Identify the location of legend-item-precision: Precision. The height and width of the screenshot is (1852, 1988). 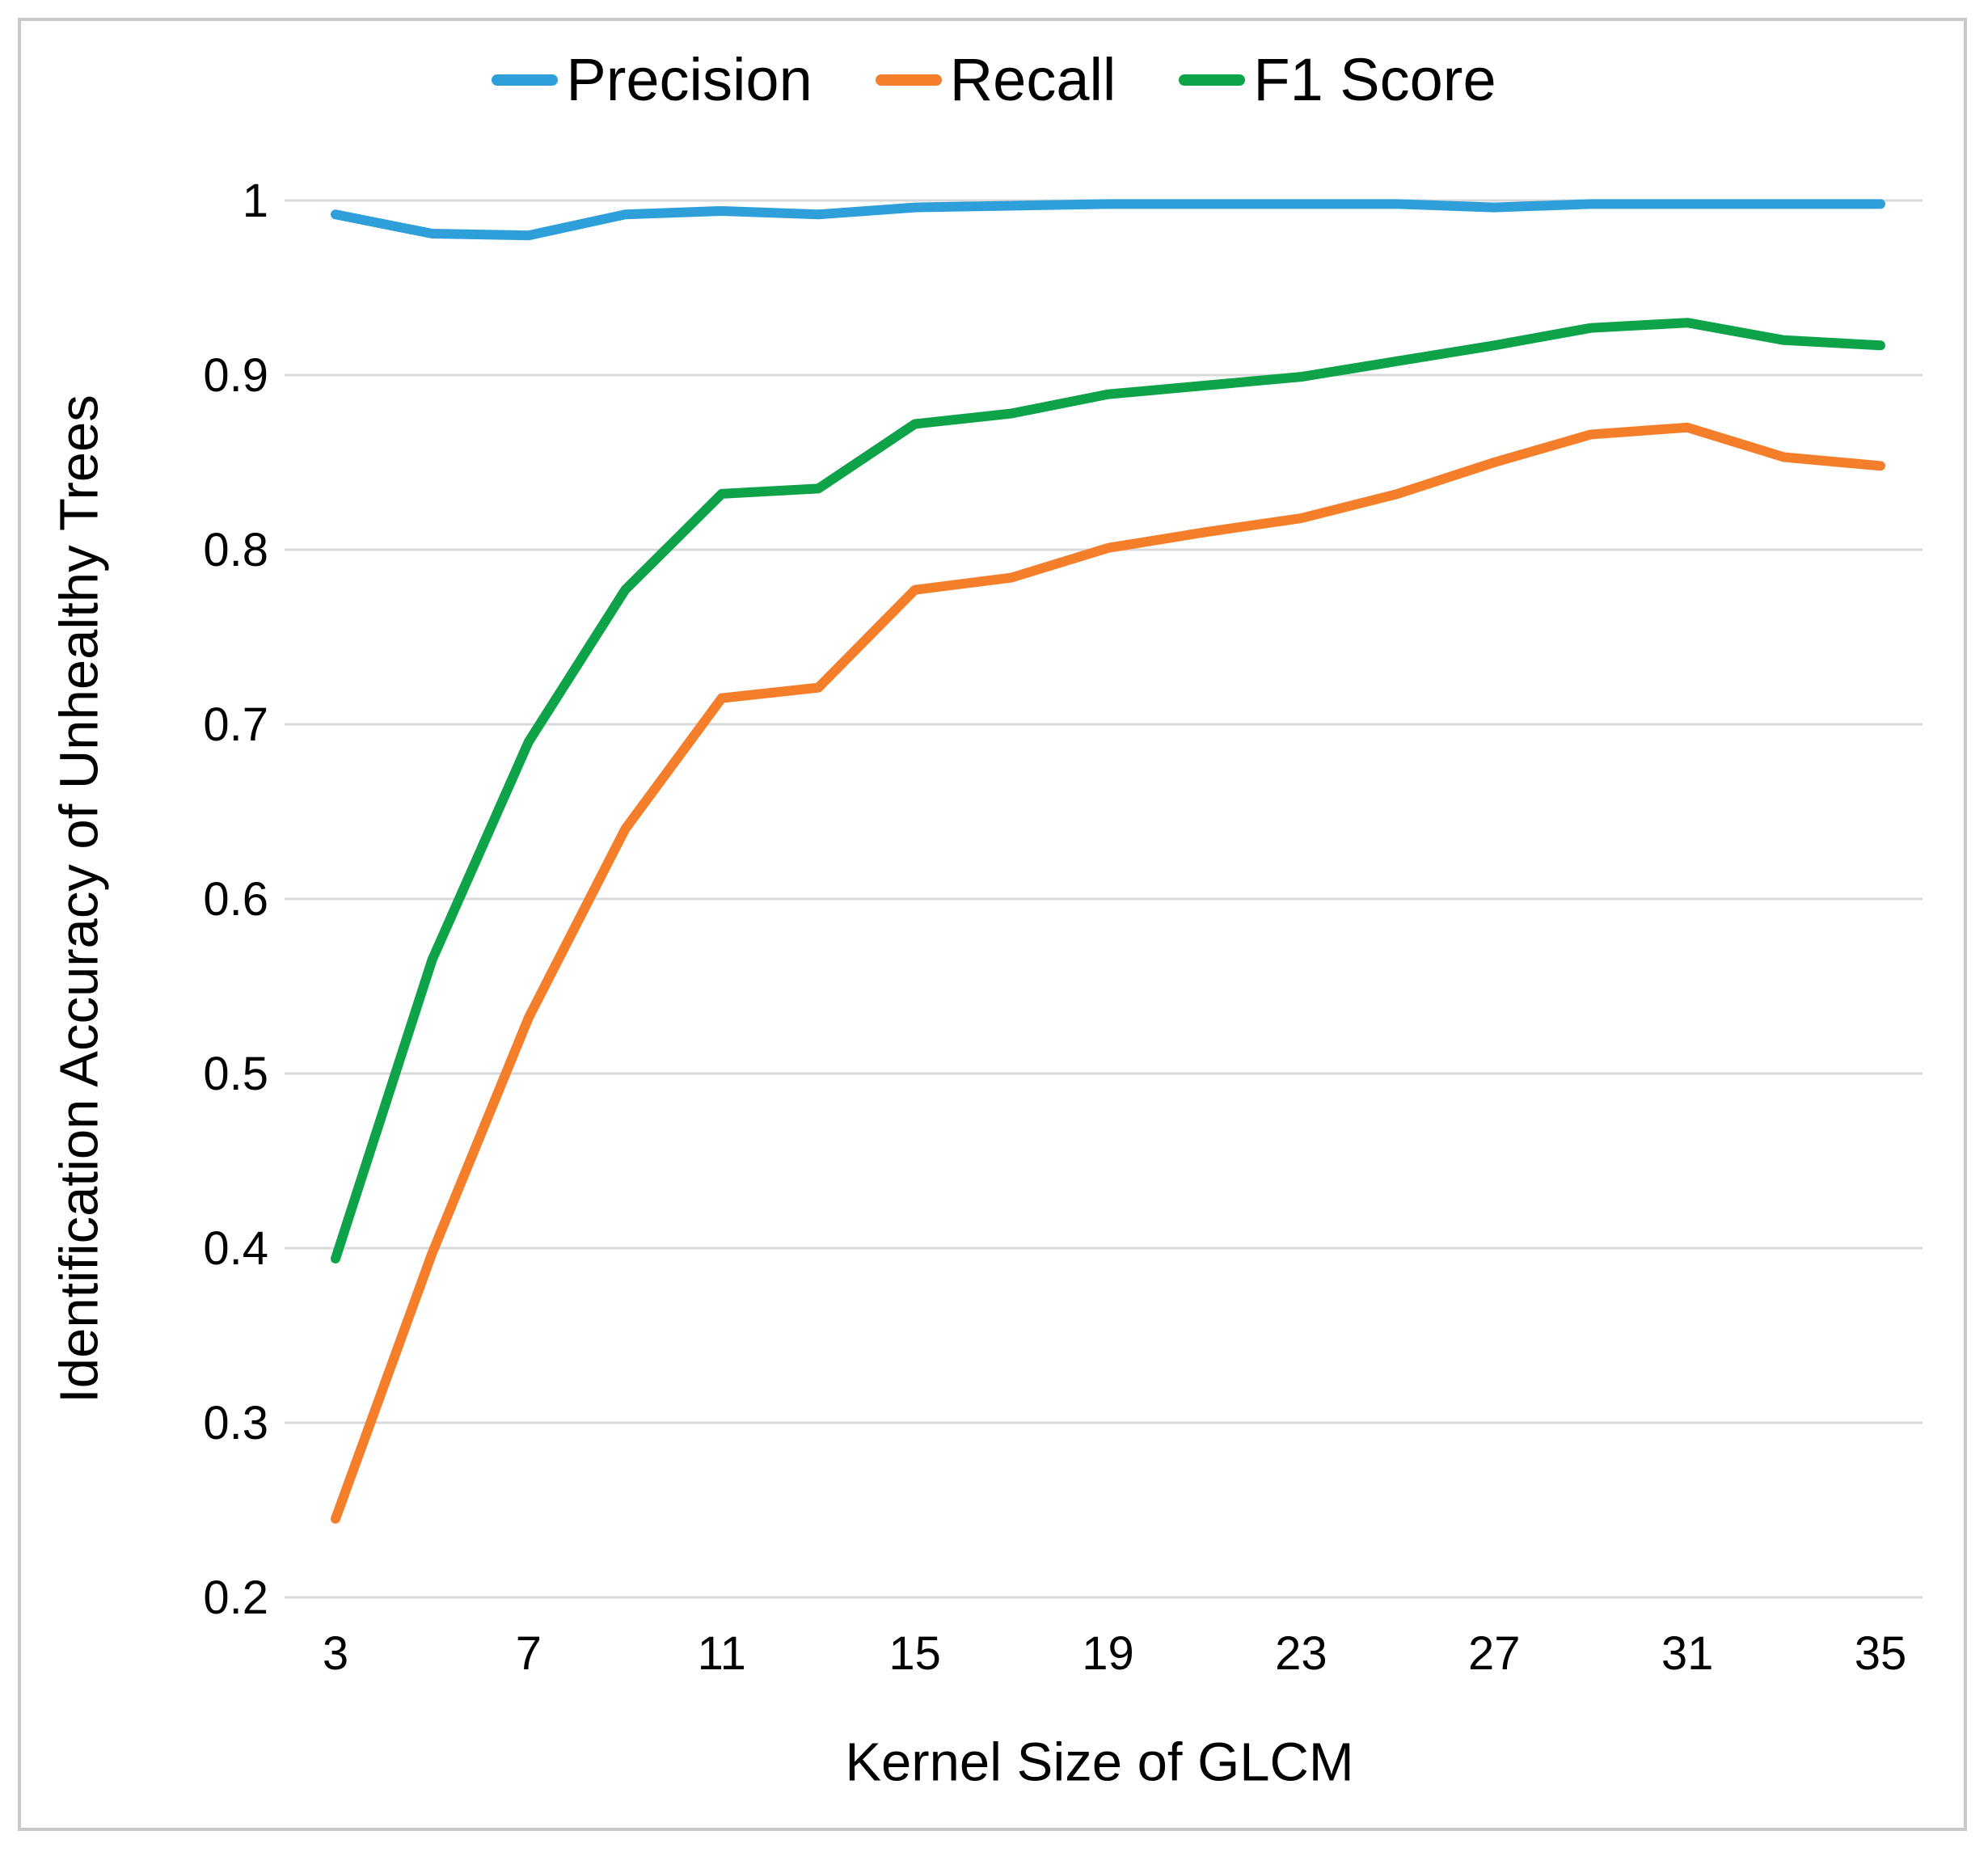
(652, 79).